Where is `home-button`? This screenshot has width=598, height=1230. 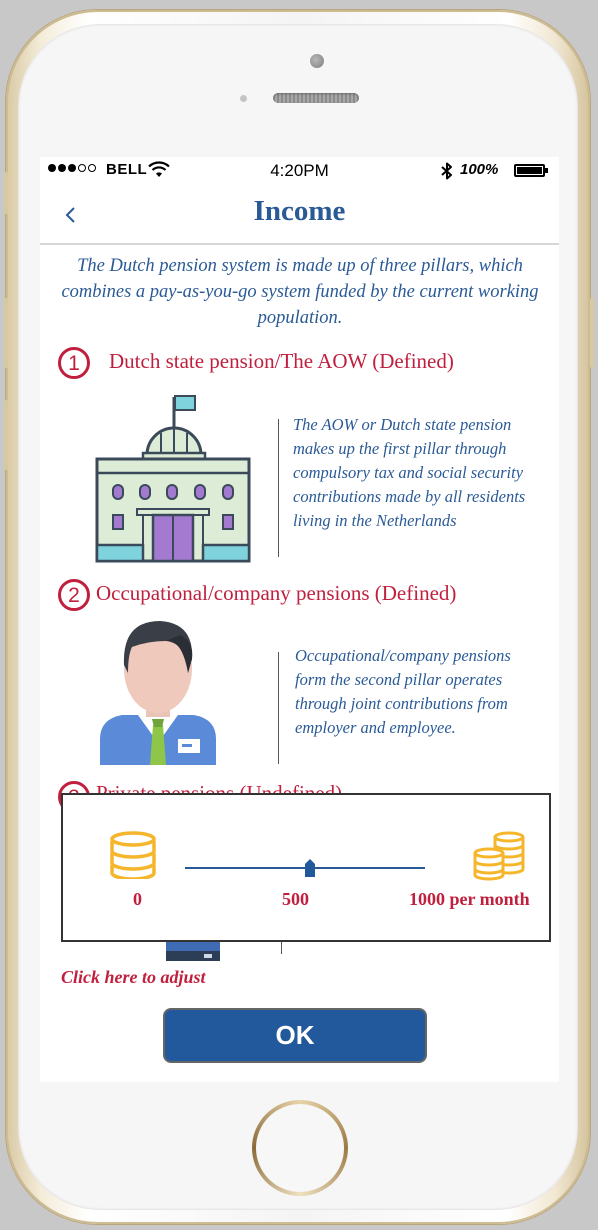
home-button is located at coordinates (300, 1148).